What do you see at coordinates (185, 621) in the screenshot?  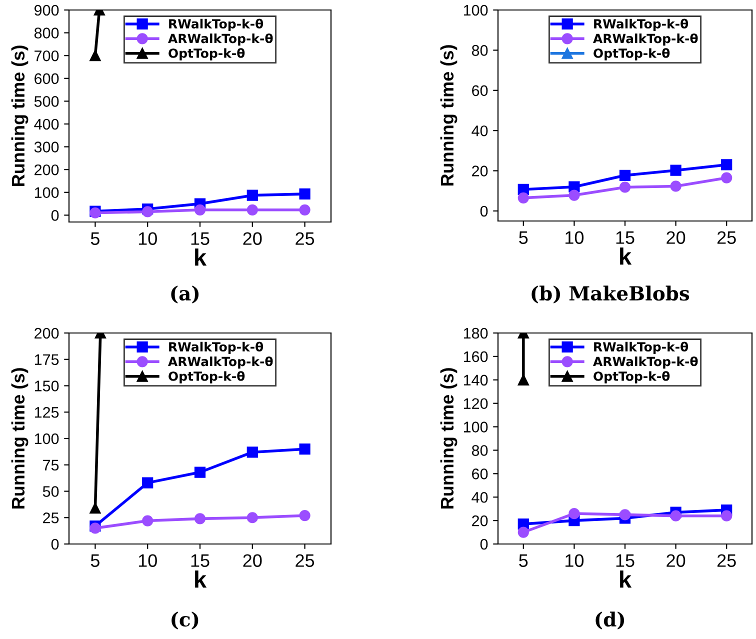 I see `text: (c)` at bounding box center [185, 621].